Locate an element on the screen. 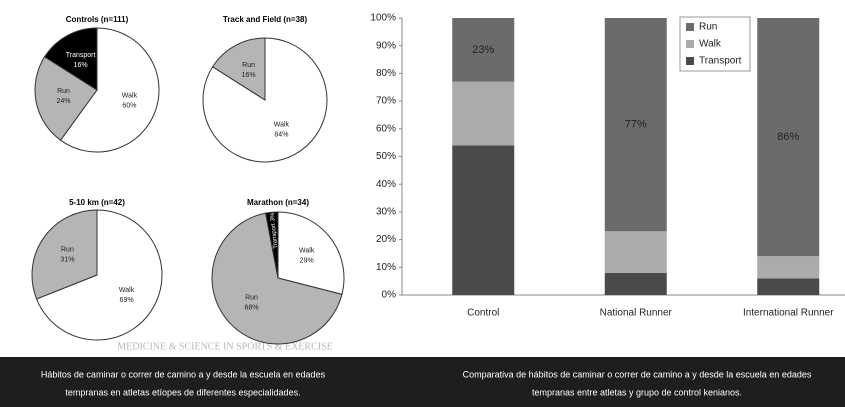 The width and height of the screenshot is (845, 407). pie-title: Track and Field (n=38) is located at coordinates (265, 19).